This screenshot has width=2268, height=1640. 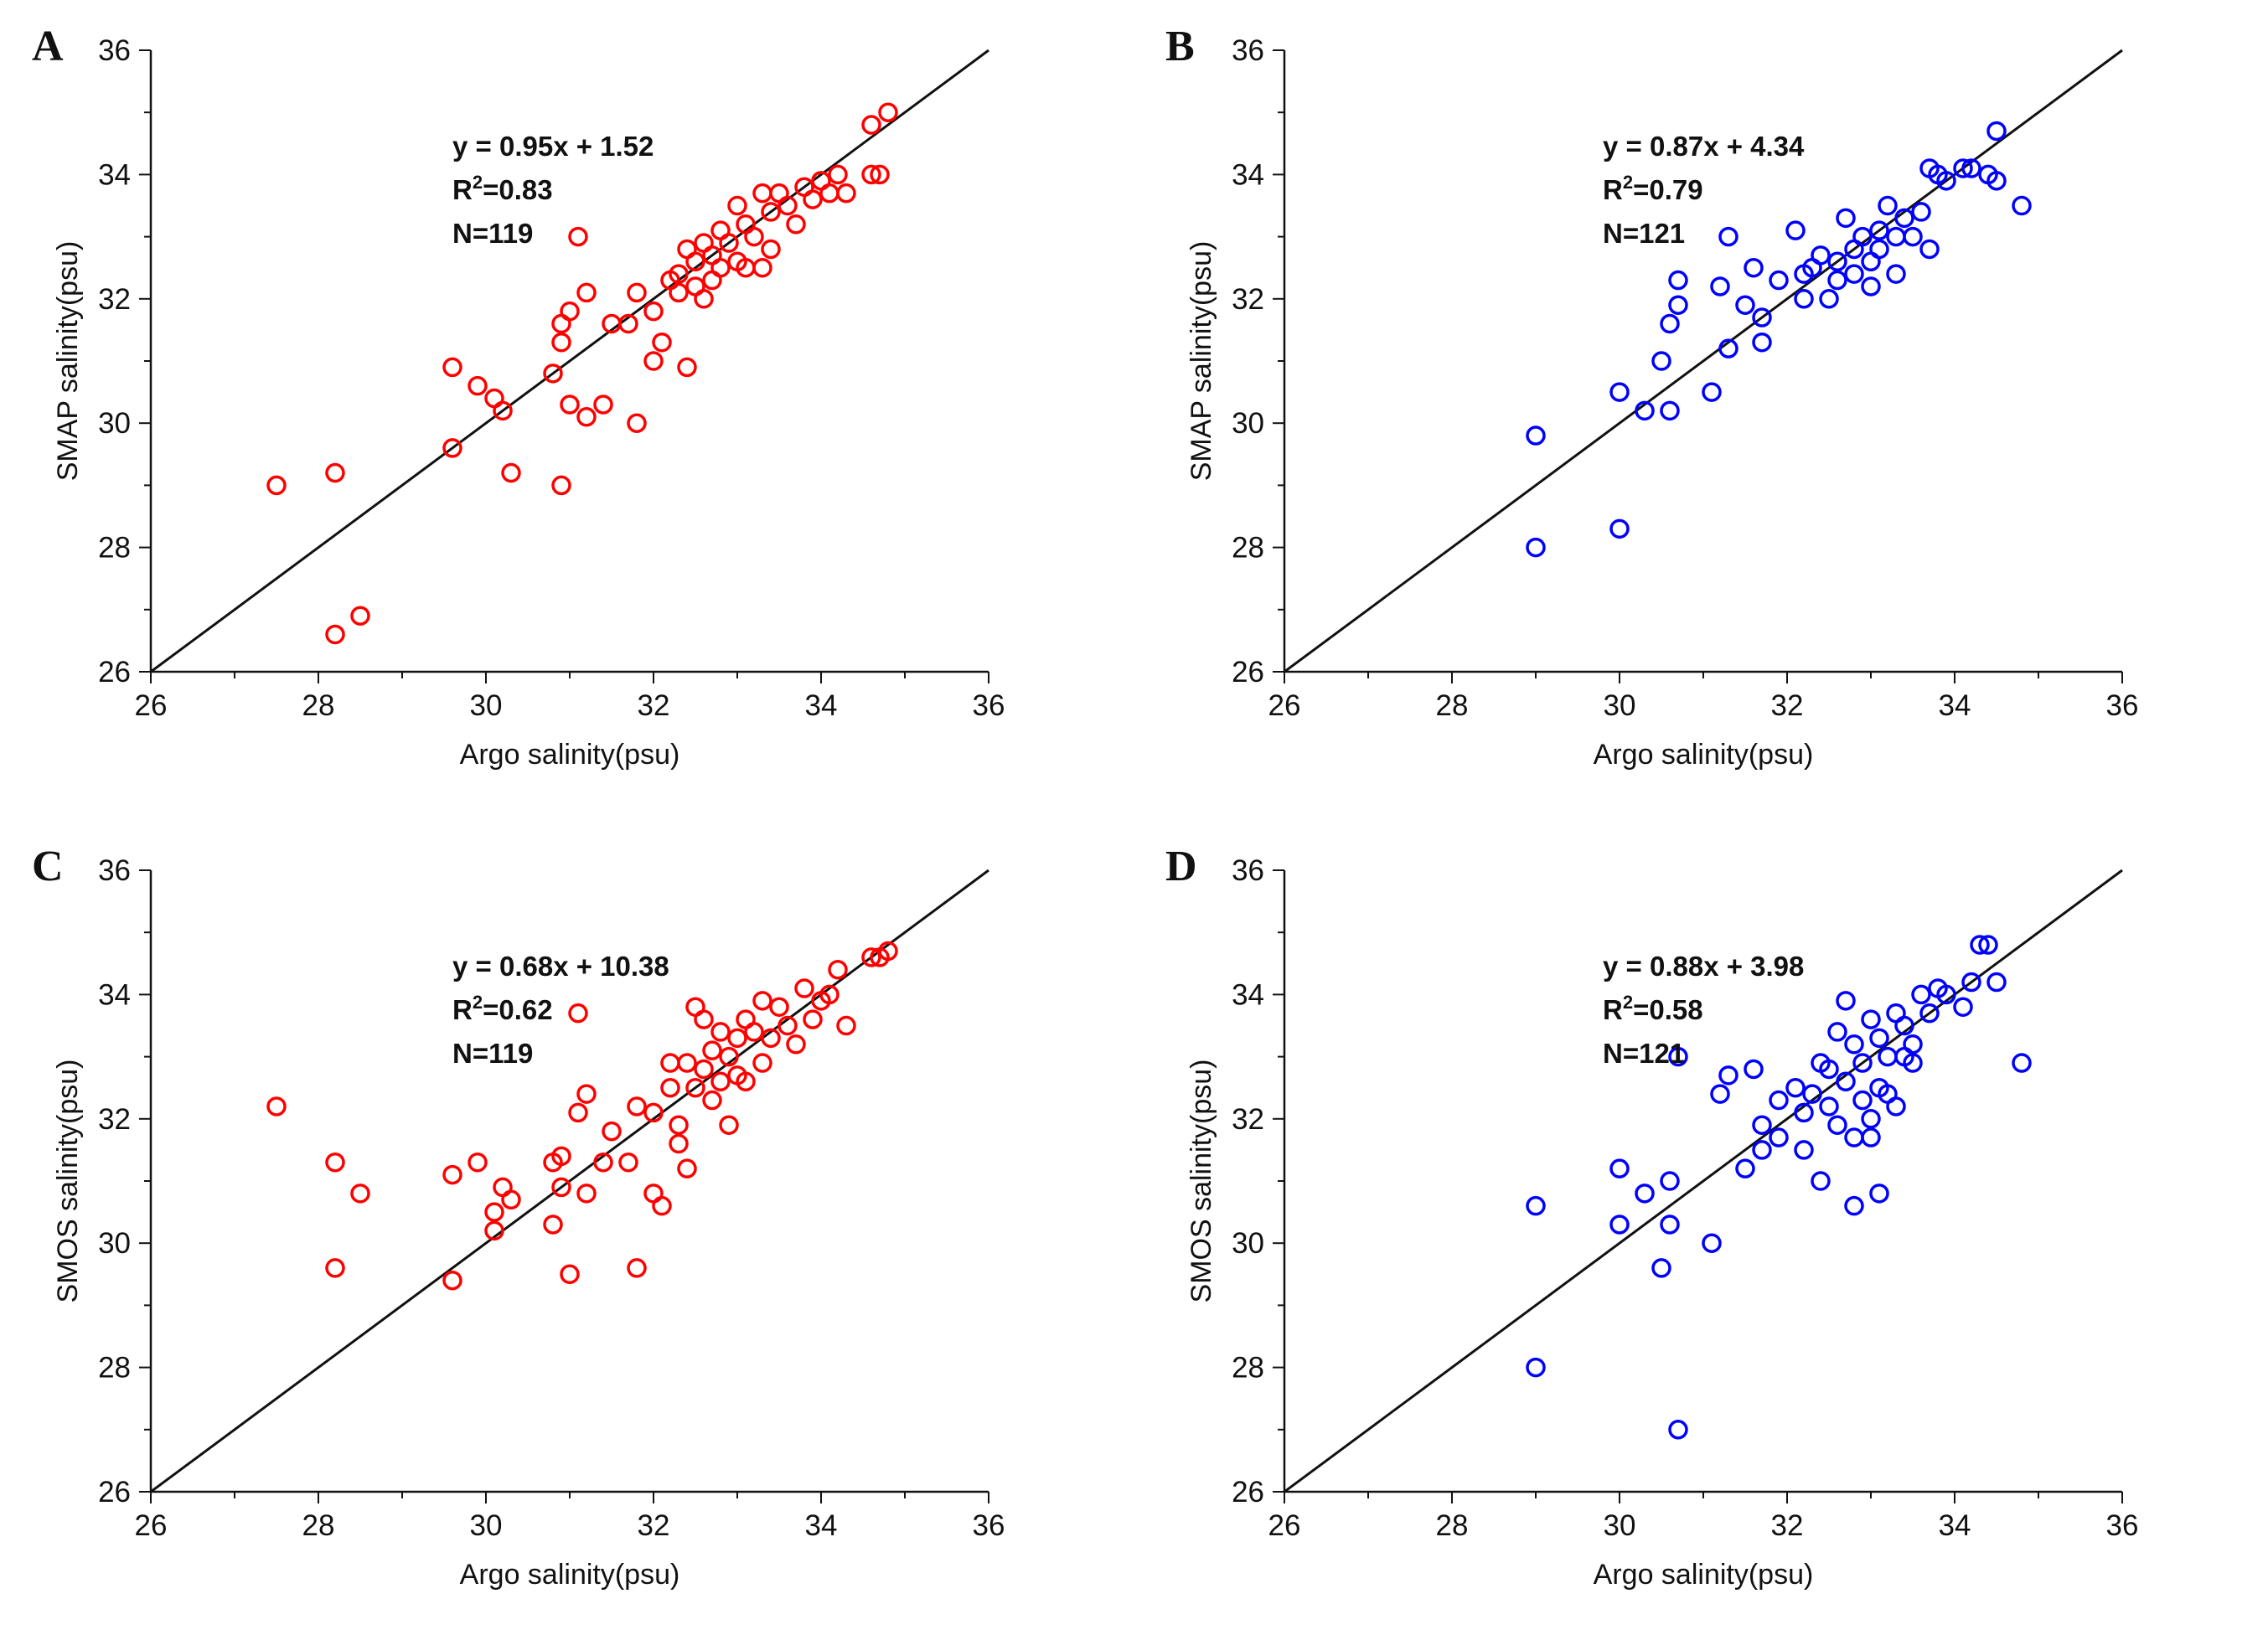 I want to click on equation-text: y = 0.68x + 10.38, so click(x=560, y=966).